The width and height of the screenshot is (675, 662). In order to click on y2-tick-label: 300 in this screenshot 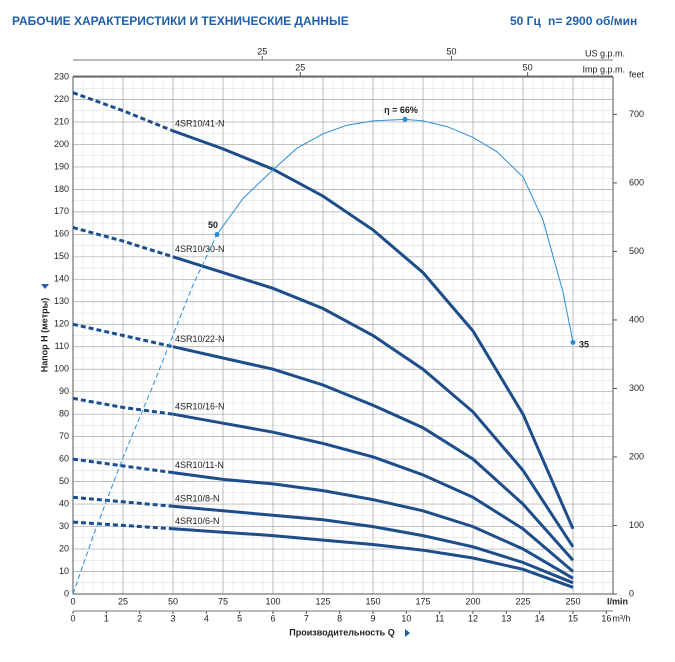, I will do `click(636, 388)`.